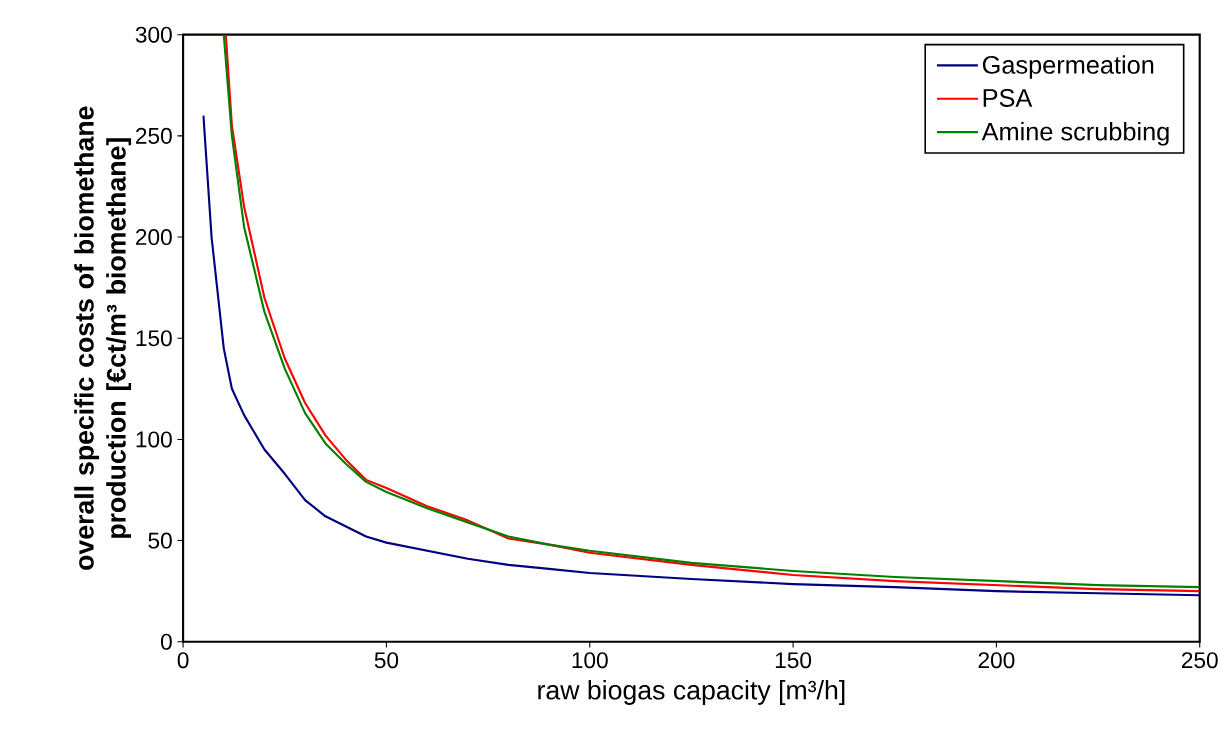 This screenshot has width=1219, height=736. What do you see at coordinates (183, 660) in the screenshot?
I see `x-tick-label: 0` at bounding box center [183, 660].